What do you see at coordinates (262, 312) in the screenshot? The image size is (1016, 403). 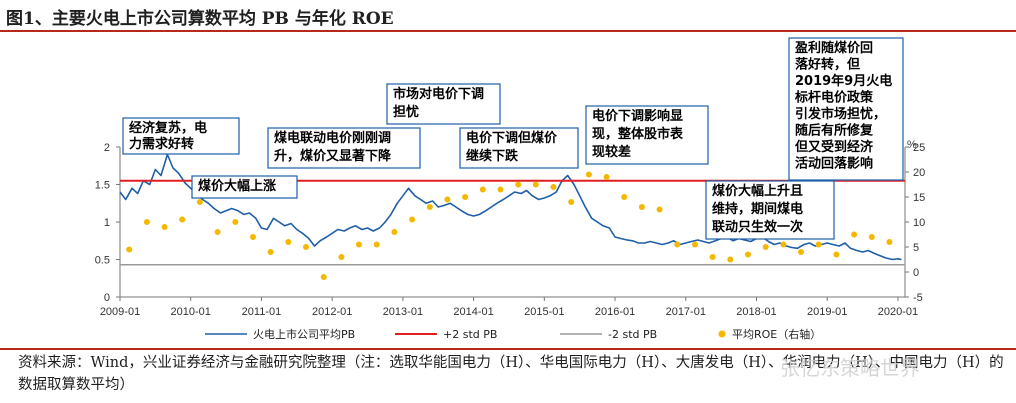 I see `x-tick-label: 2011-01` at bounding box center [262, 312].